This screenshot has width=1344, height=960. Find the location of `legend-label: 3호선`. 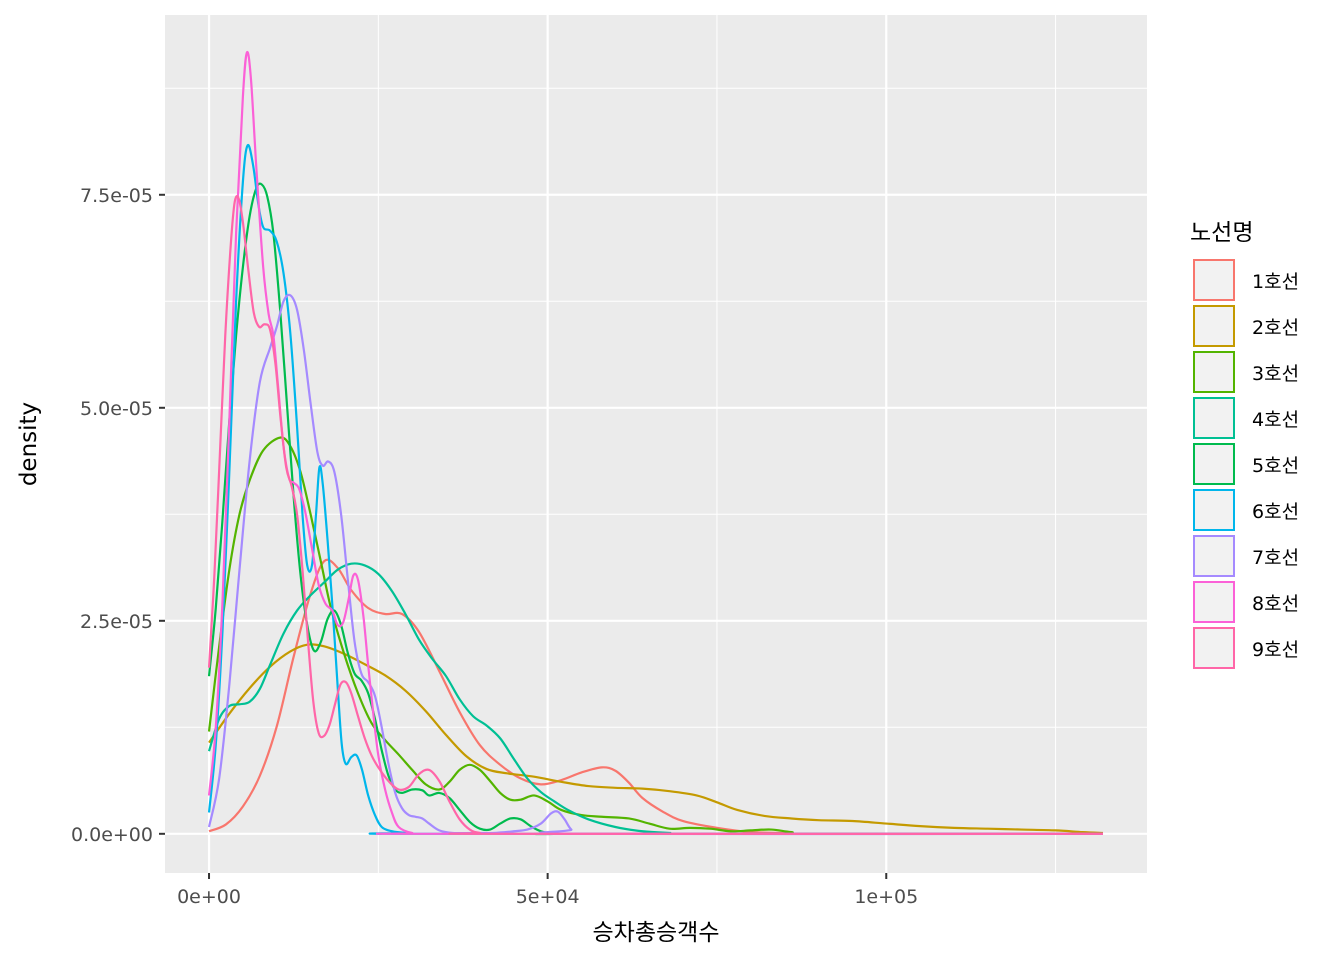

legend-label: 3호선 is located at coordinates (1275, 374).